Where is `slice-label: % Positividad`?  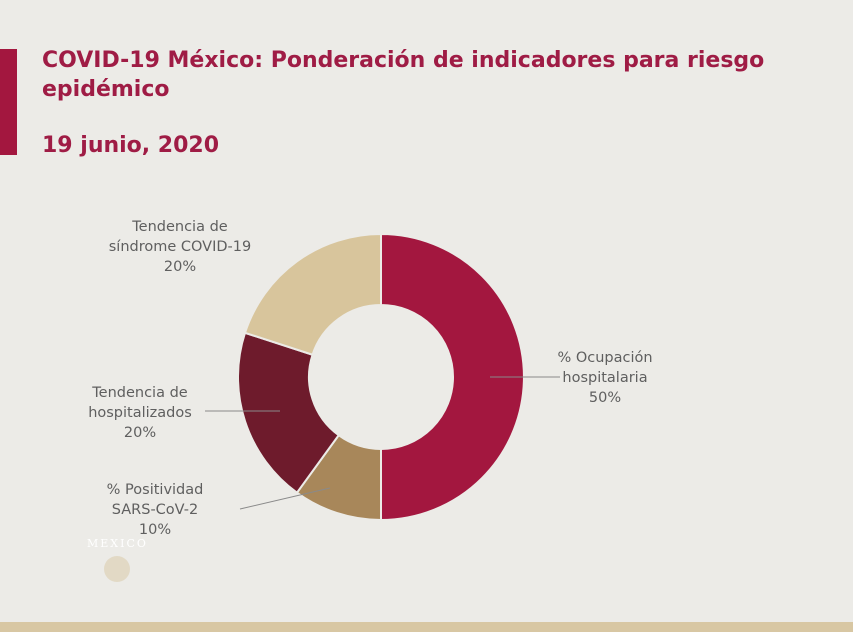 slice-label: % Positividad is located at coordinates (155, 490).